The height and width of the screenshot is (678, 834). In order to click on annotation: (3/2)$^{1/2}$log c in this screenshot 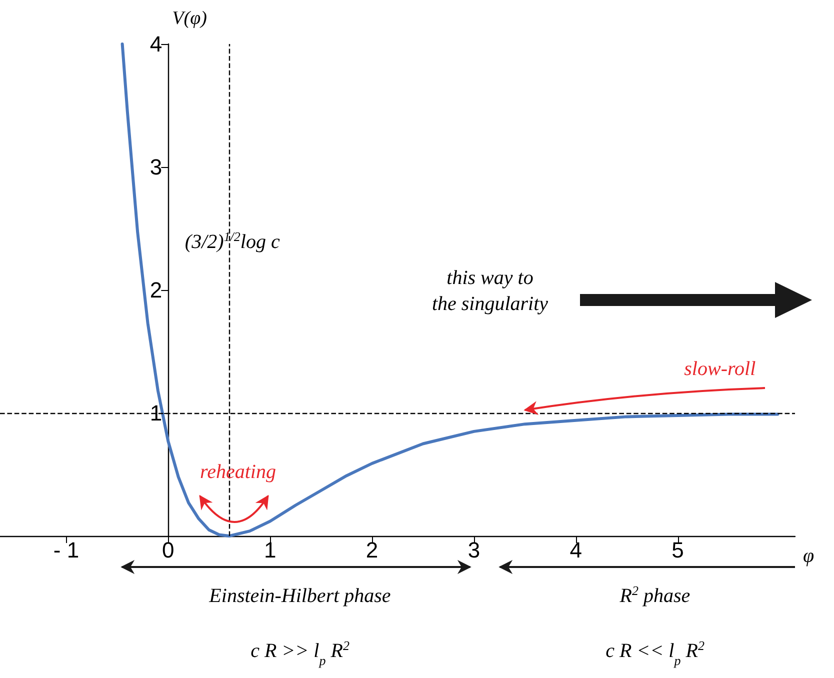, I will do `click(232, 240)`.